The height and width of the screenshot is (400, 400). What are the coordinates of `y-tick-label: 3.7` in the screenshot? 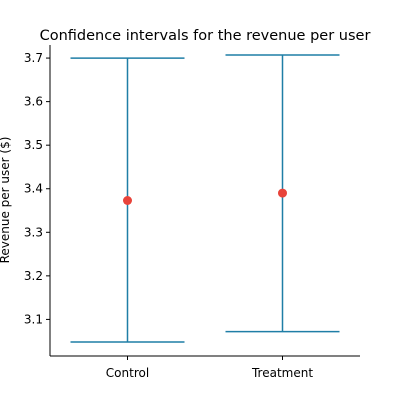 It's located at (33, 58).